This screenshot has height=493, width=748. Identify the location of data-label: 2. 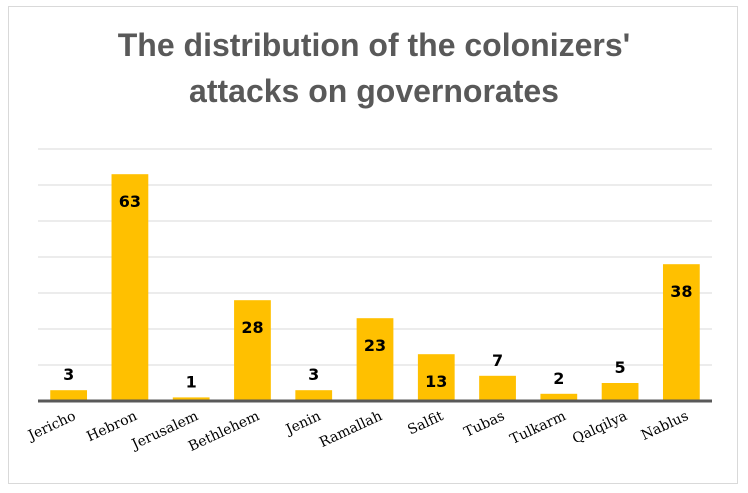
(558, 378).